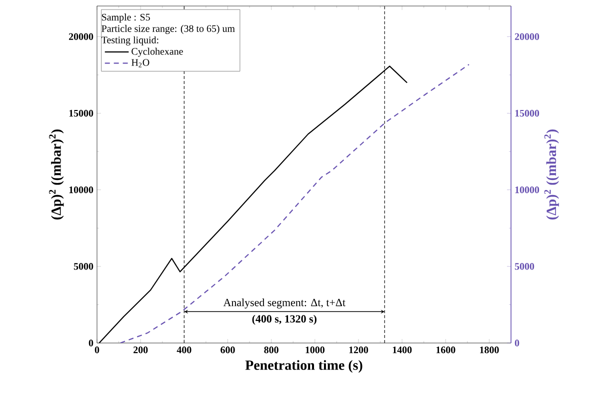 Image resolution: width=596 pixels, height=401 pixels. What do you see at coordinates (157, 52) in the screenshot?
I see `legend-label: Cyclohexane` at bounding box center [157, 52].